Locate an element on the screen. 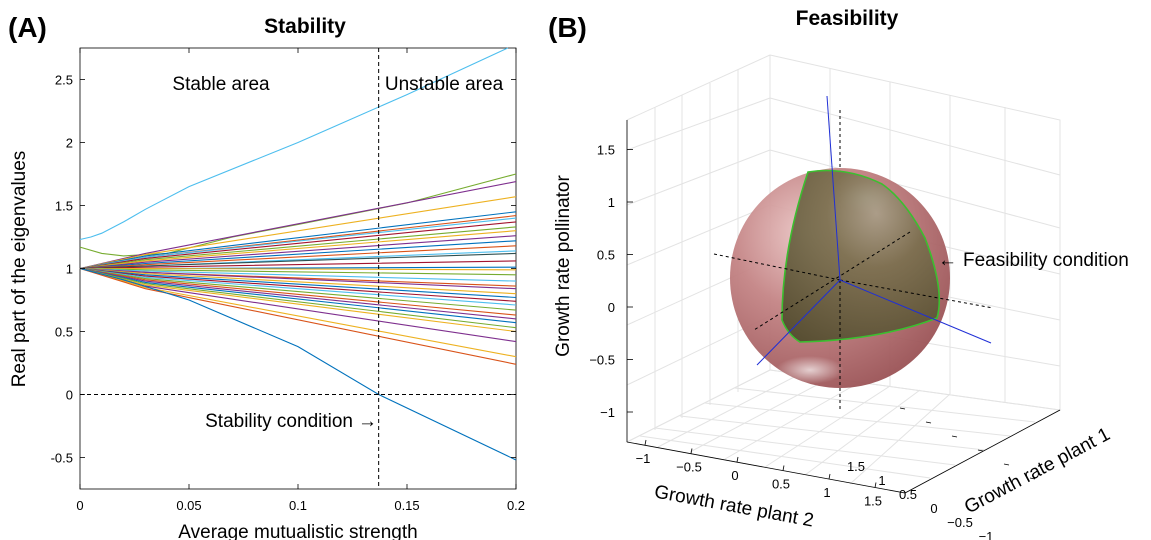  x3d-tick-label: 1.5 is located at coordinates (873, 501).